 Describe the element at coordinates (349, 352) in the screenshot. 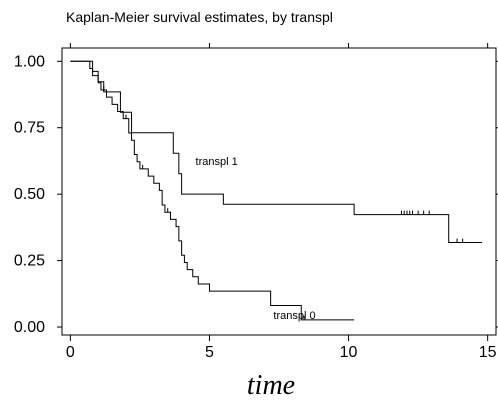

I see `x-tick-label: 10` at that location.